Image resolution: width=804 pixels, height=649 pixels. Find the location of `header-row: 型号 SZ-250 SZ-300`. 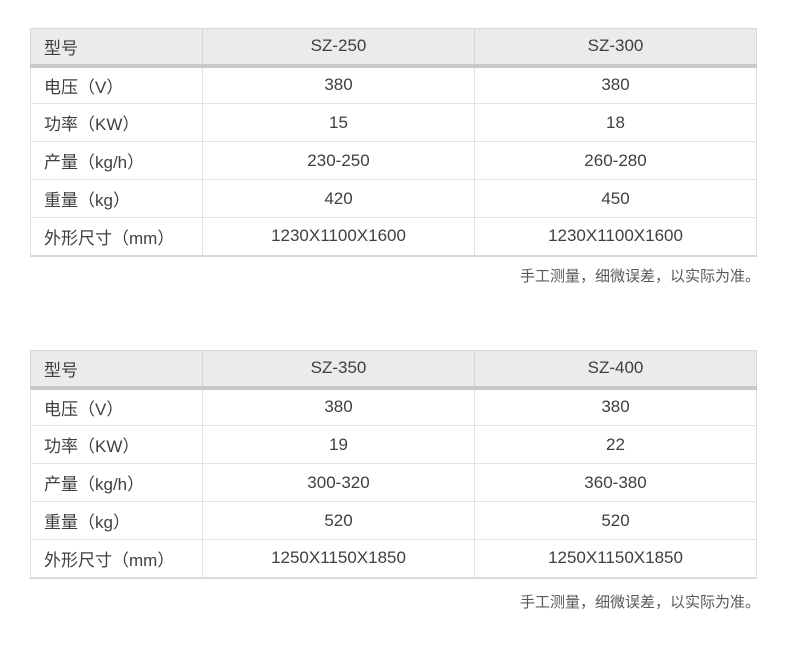

header-row: 型号 SZ-250 SZ-300 is located at coordinates (393, 48).